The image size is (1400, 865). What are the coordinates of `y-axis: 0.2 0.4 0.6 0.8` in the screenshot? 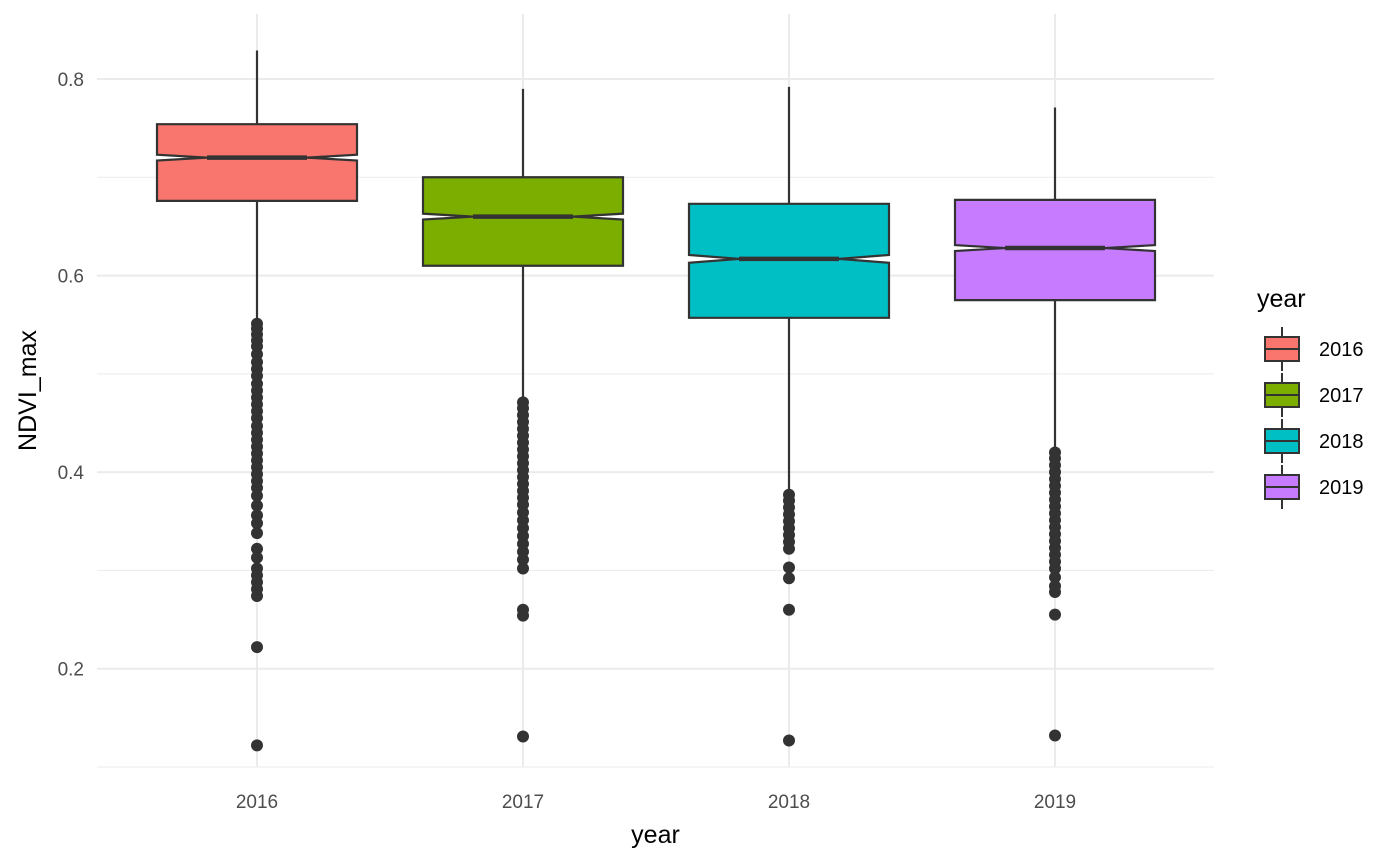 It's located at (71, 375).